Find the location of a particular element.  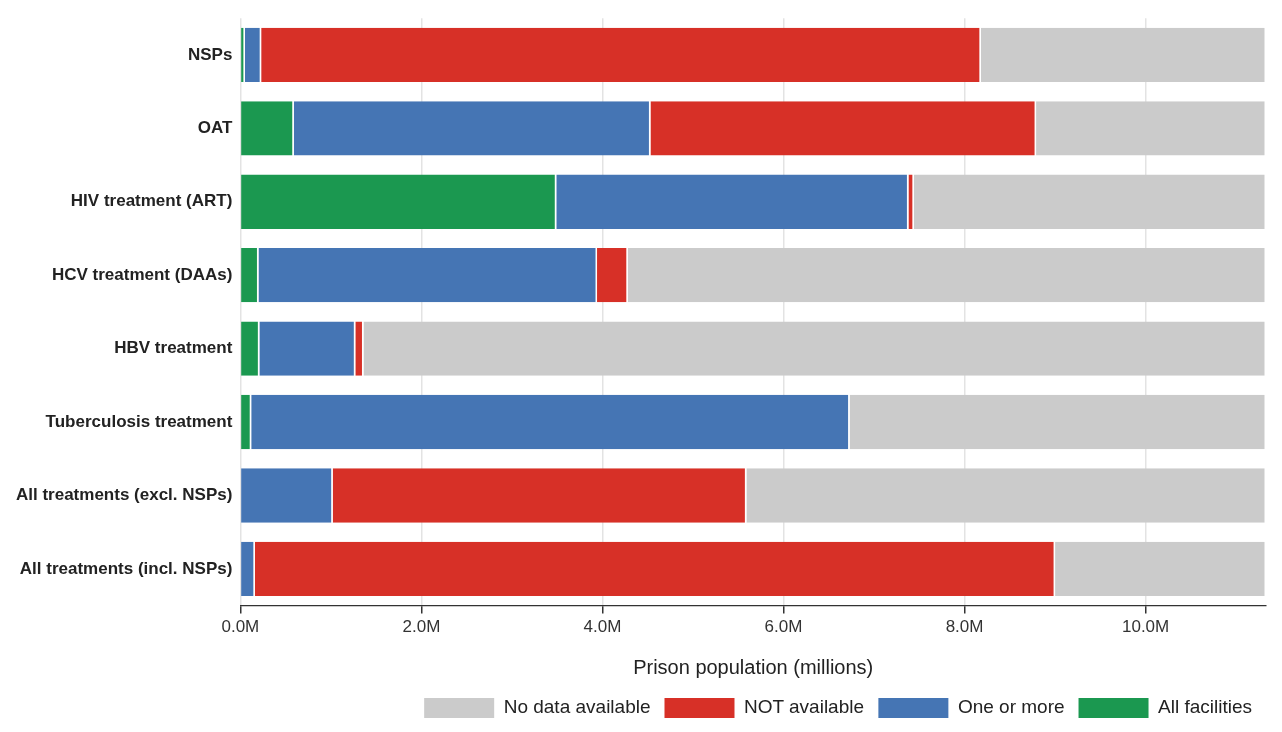

x-tick-label: 2.0M is located at coordinates (421, 627).